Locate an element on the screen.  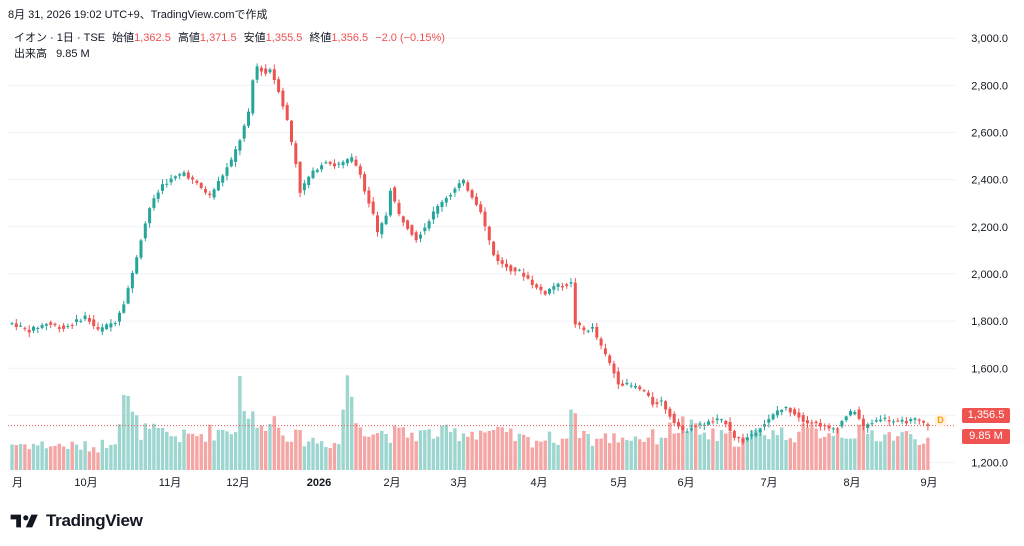
time-tick-label: 2月 is located at coordinates (391, 483).